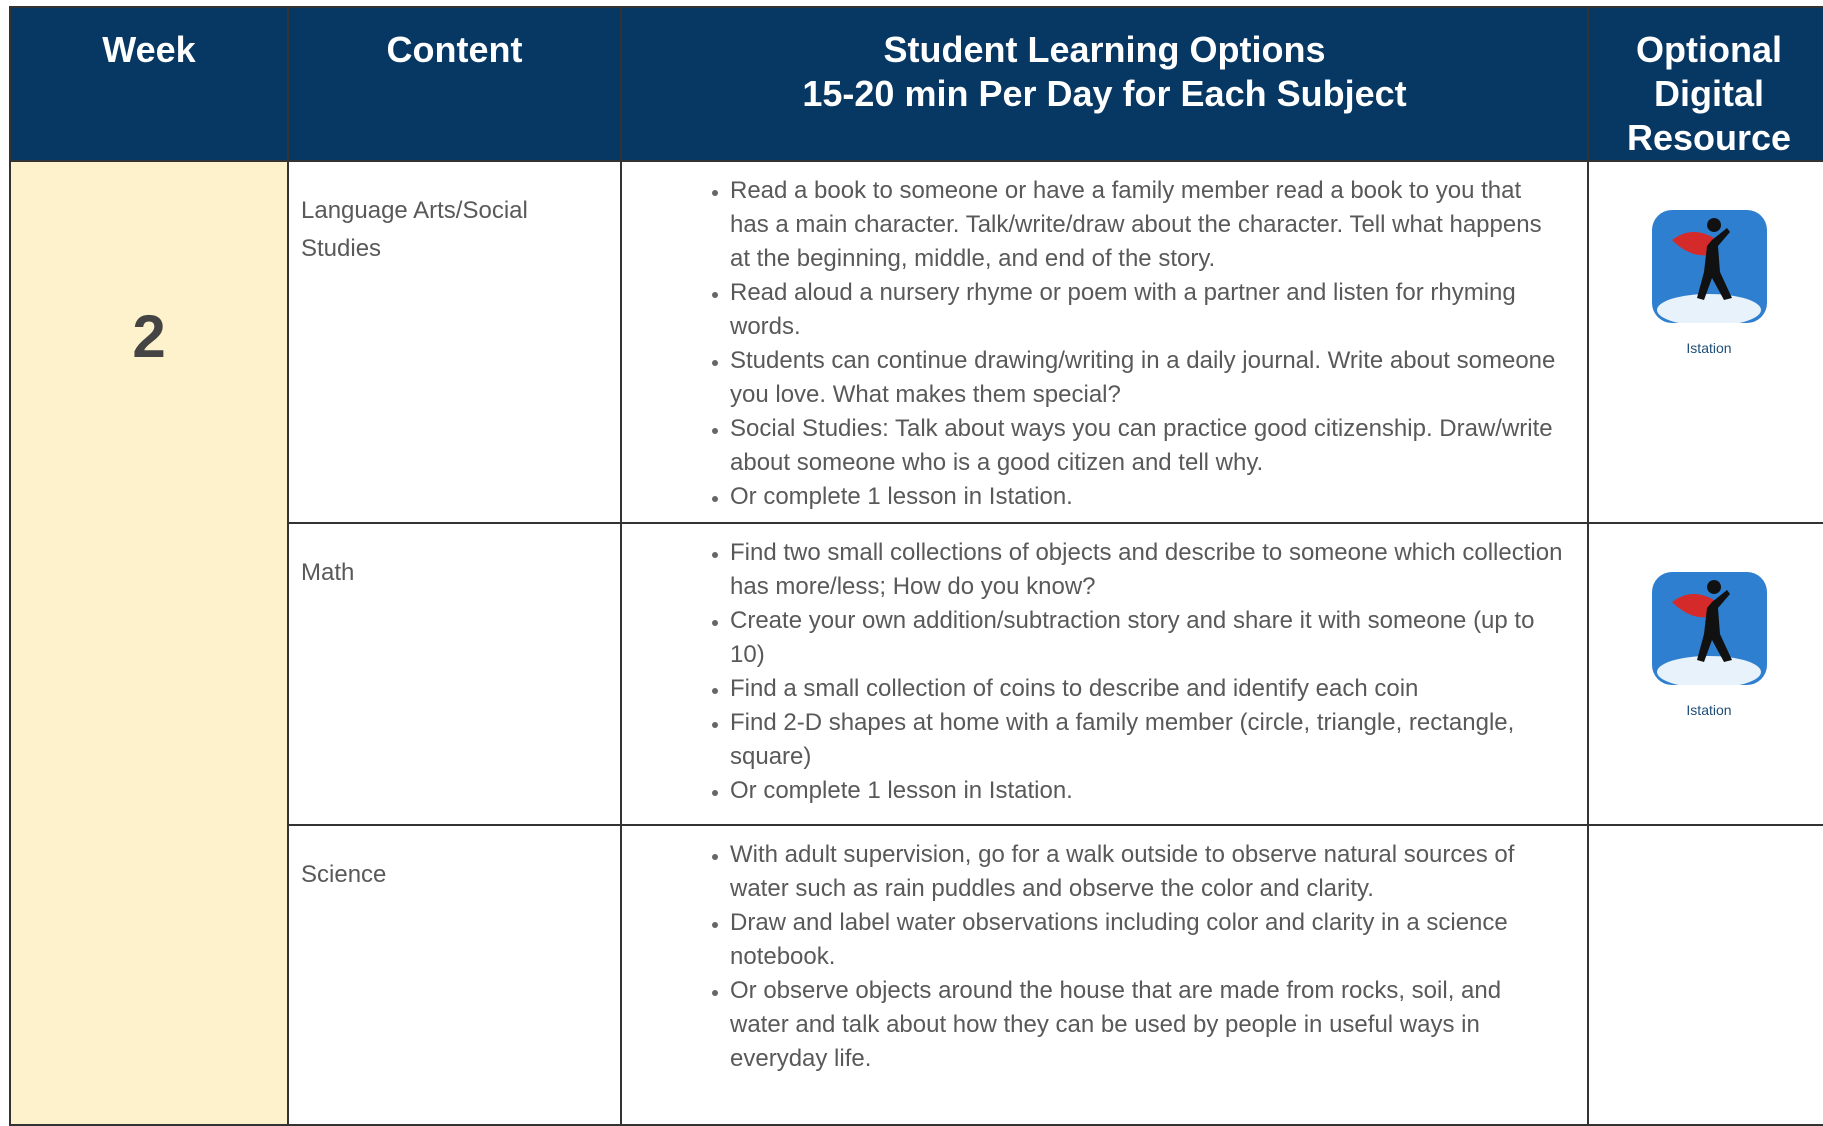 This screenshot has width=1823, height=1126. Describe the element at coordinates (1705, 975) in the screenshot. I see `resource-cell` at that location.